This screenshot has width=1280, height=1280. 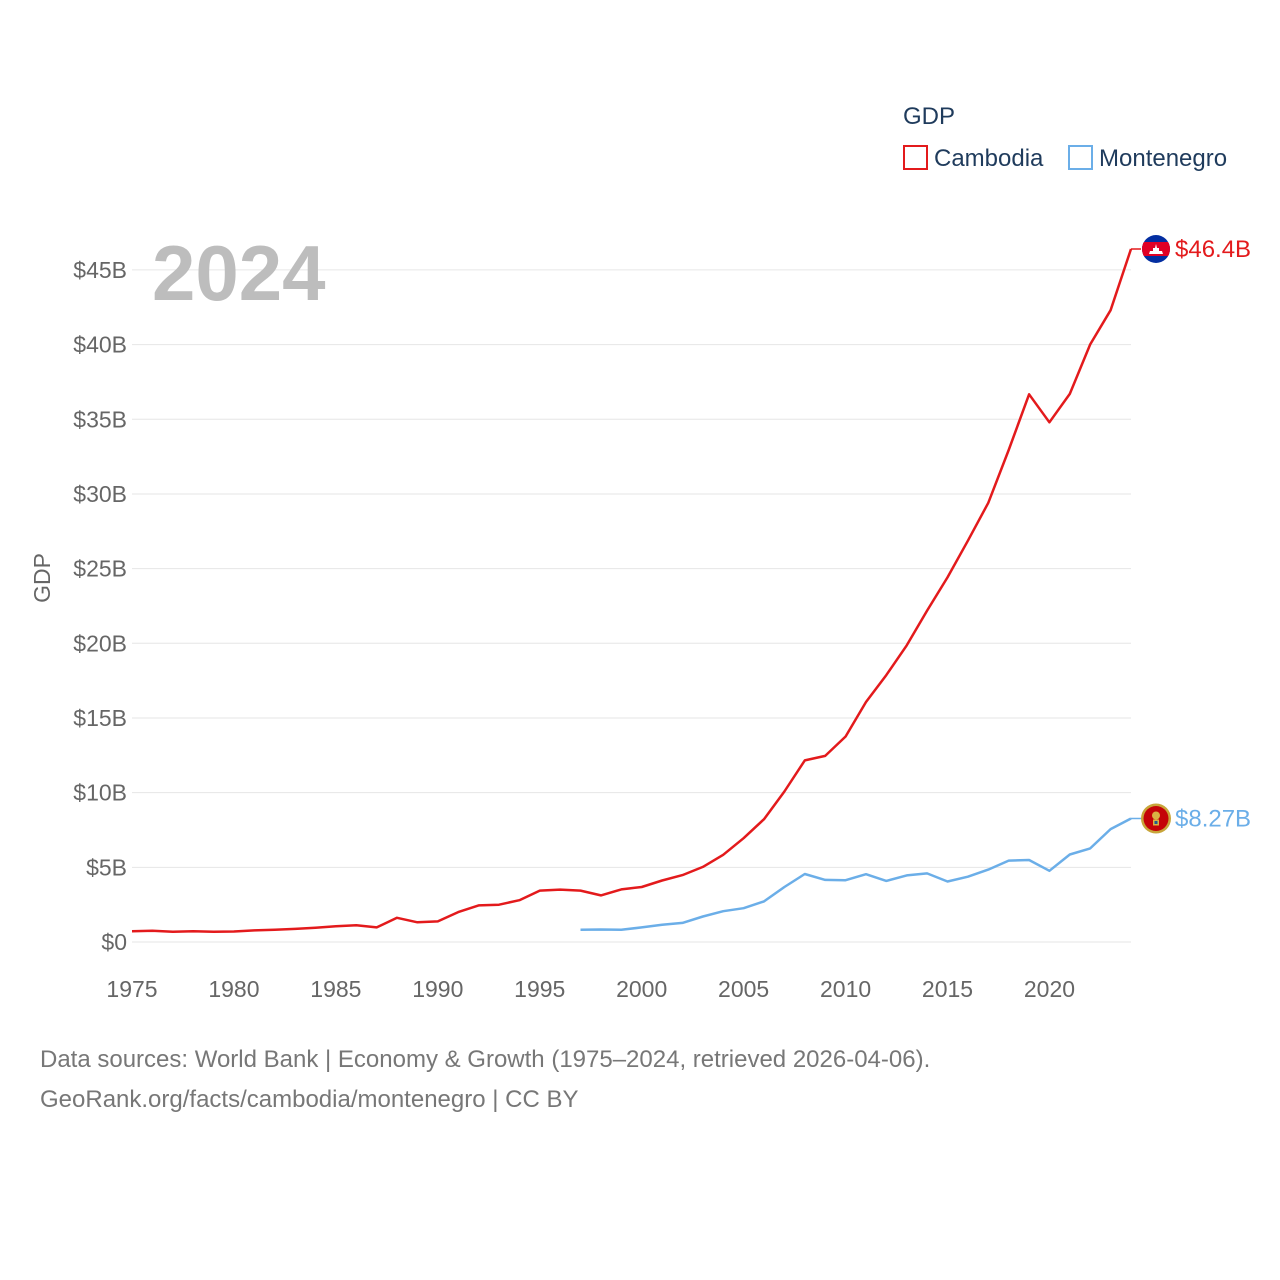 What do you see at coordinates (845, 989) in the screenshot?
I see `x-tick-label: 2010` at bounding box center [845, 989].